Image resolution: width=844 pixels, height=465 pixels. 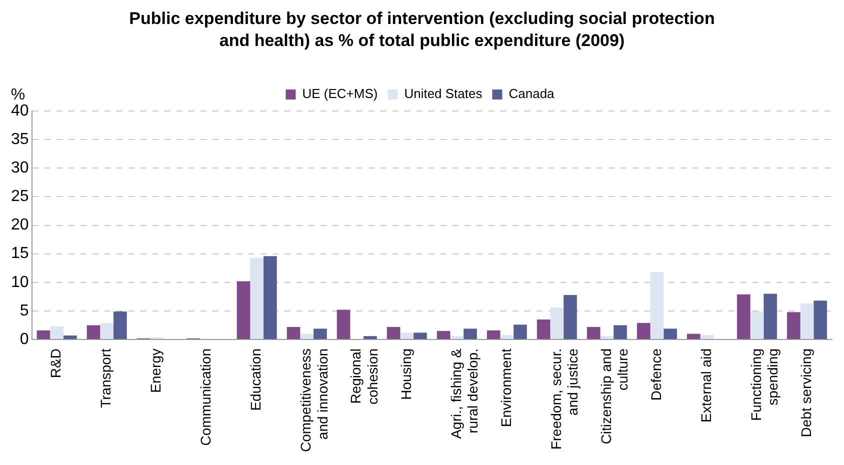 I want to click on x-tick-label: External aid, so click(x=706, y=385).